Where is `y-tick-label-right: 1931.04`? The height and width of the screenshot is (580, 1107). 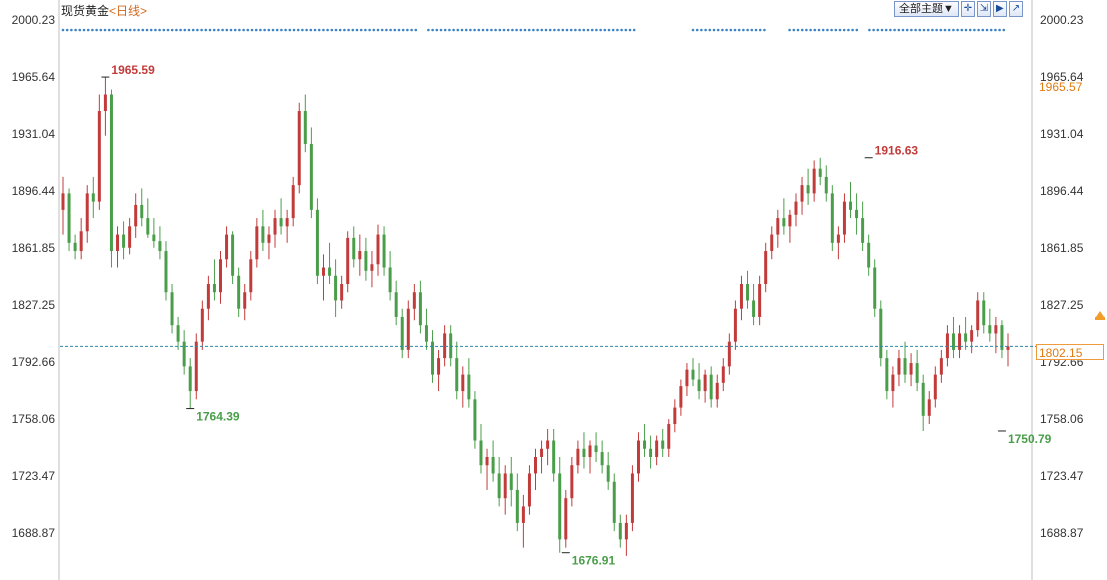 y-tick-label-right: 1931.04 is located at coordinates (1062, 134).